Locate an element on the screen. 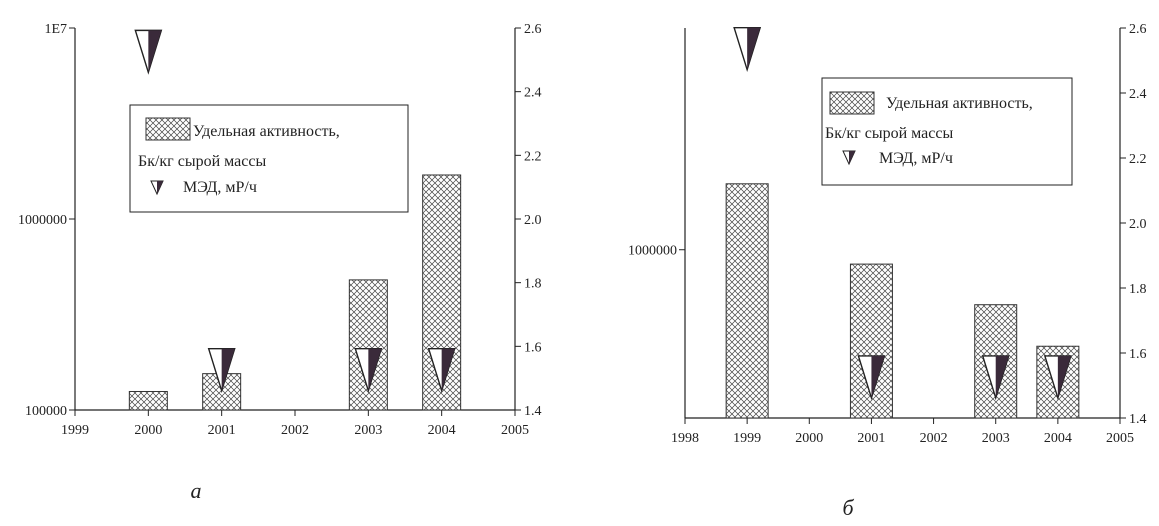 The height and width of the screenshot is (526, 1159). x-tick-label: 1998 is located at coordinates (685, 438).